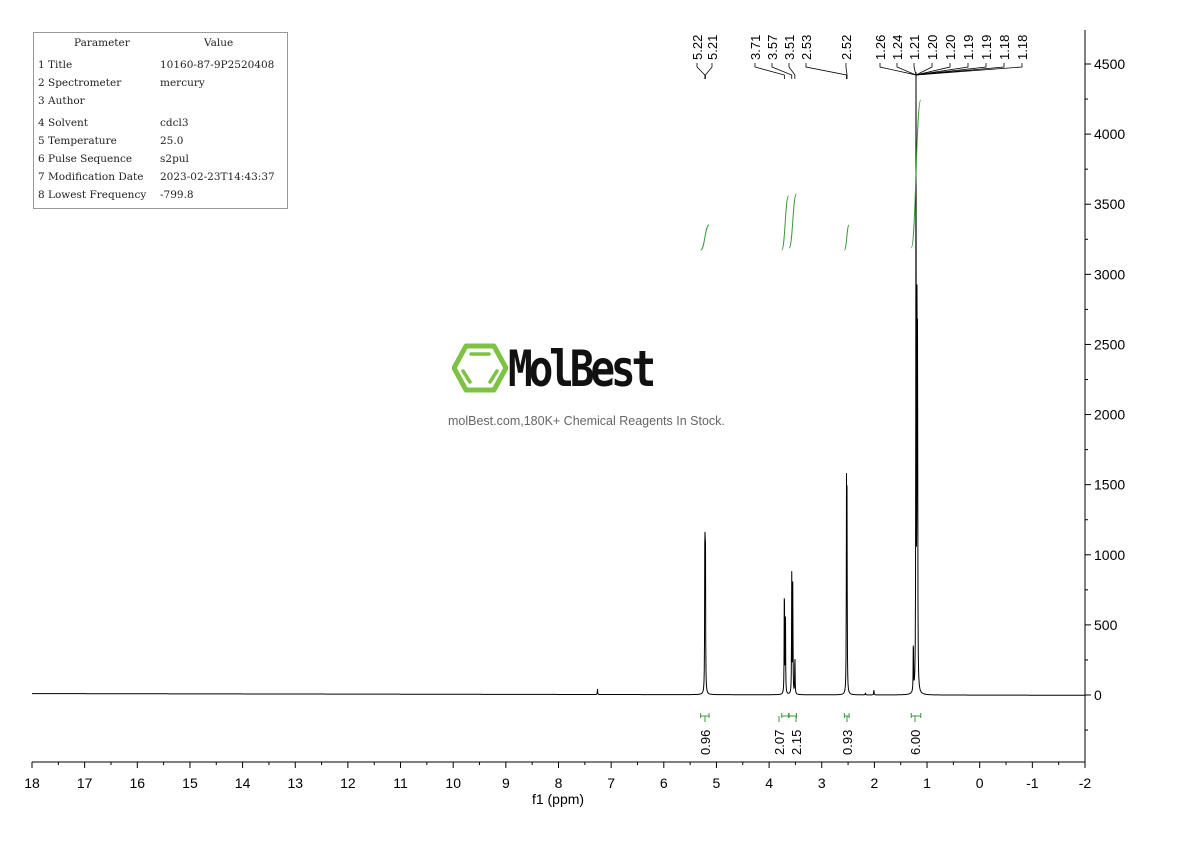  What do you see at coordinates (1109, 344) in the screenshot?
I see `y-tick-label: 2500` at bounding box center [1109, 344].